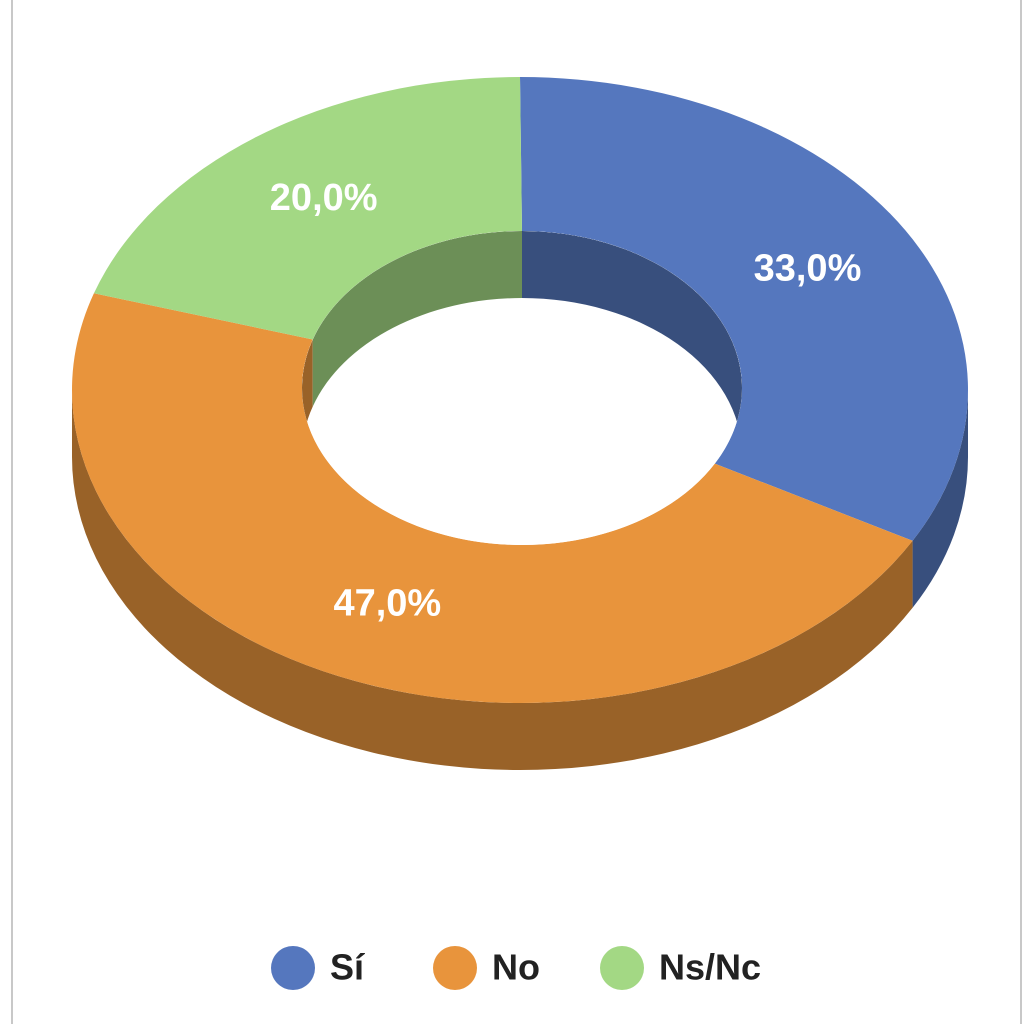 This screenshot has width=1024, height=1024. Describe the element at coordinates (808, 268) in the screenshot. I see `value-label: 33,0%` at that location.